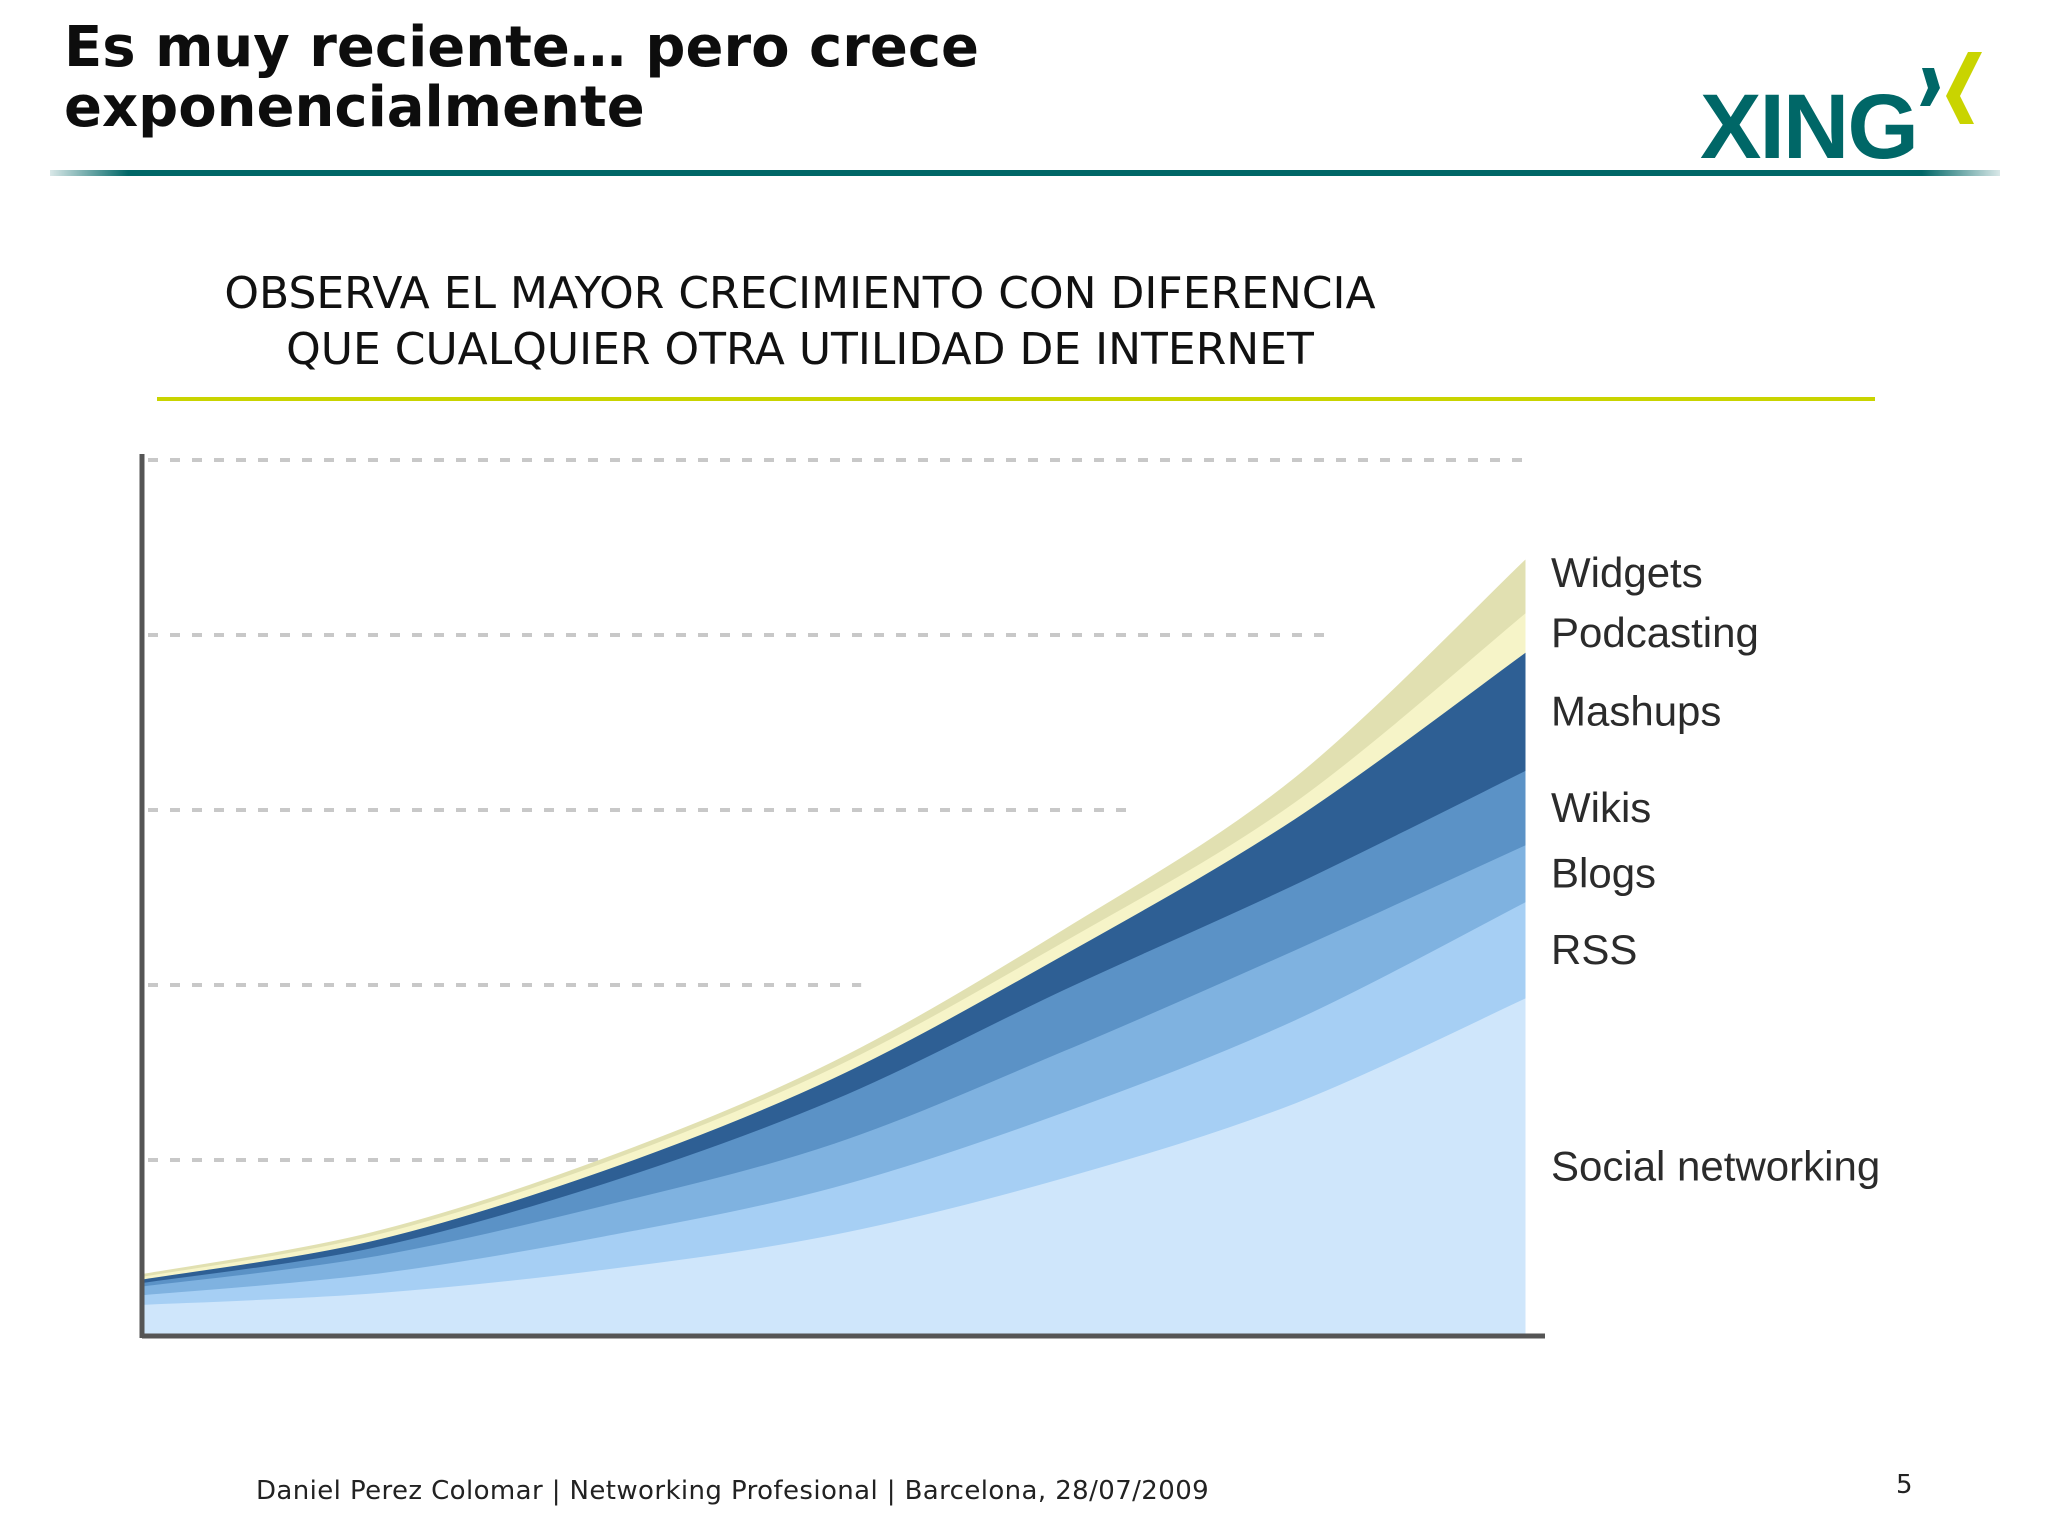 Image resolution: width=2048 pixels, height=1536 pixels. Describe the element at coordinates (1808, 123) in the screenshot. I see `xing-logo-text: XING` at that location.